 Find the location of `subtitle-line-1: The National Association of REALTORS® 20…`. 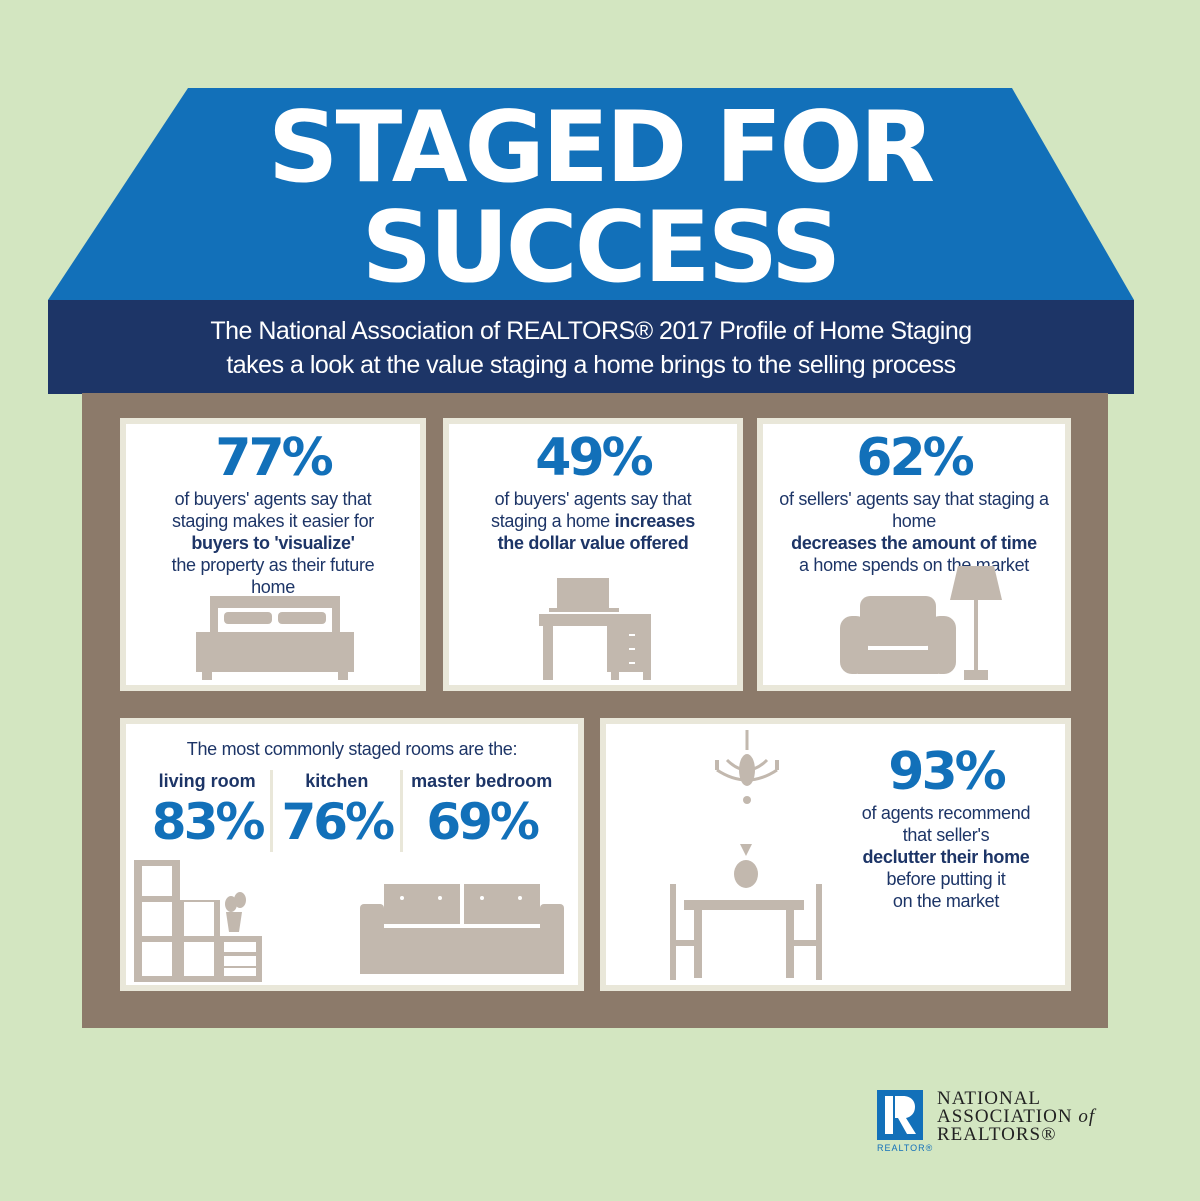

subtitle-line-1: The National Association of REALTORS® 20… is located at coordinates (591, 331).